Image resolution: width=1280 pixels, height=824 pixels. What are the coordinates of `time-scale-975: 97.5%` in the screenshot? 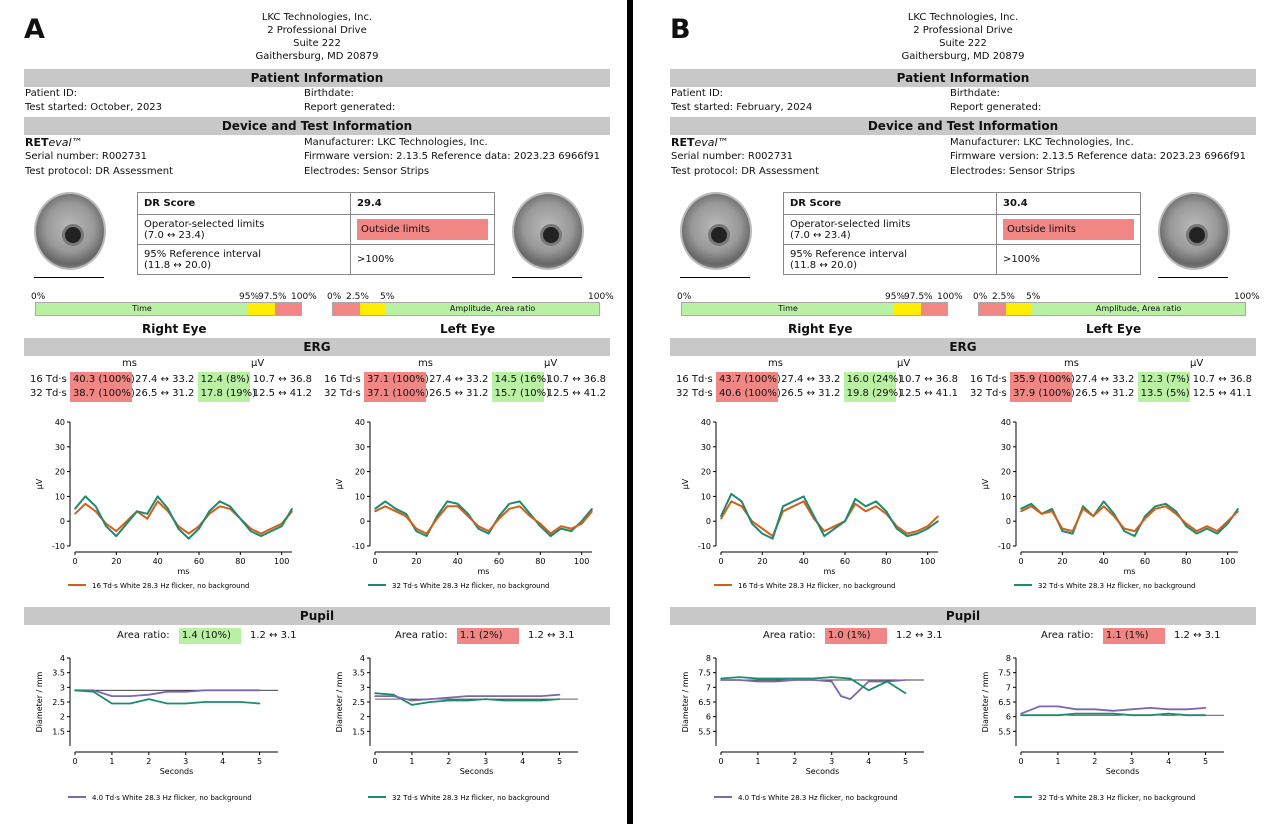 It's located at (272, 297).